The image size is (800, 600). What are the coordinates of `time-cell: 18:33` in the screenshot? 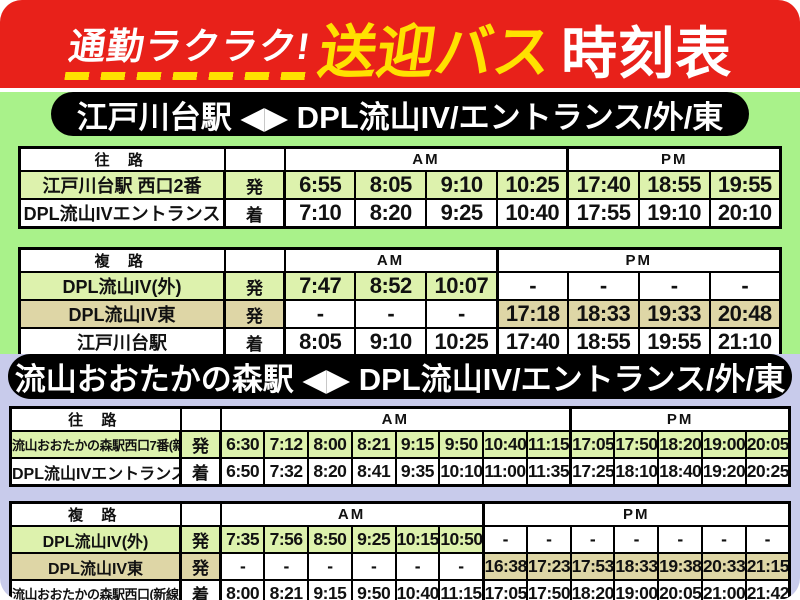 It's located at (636, 566).